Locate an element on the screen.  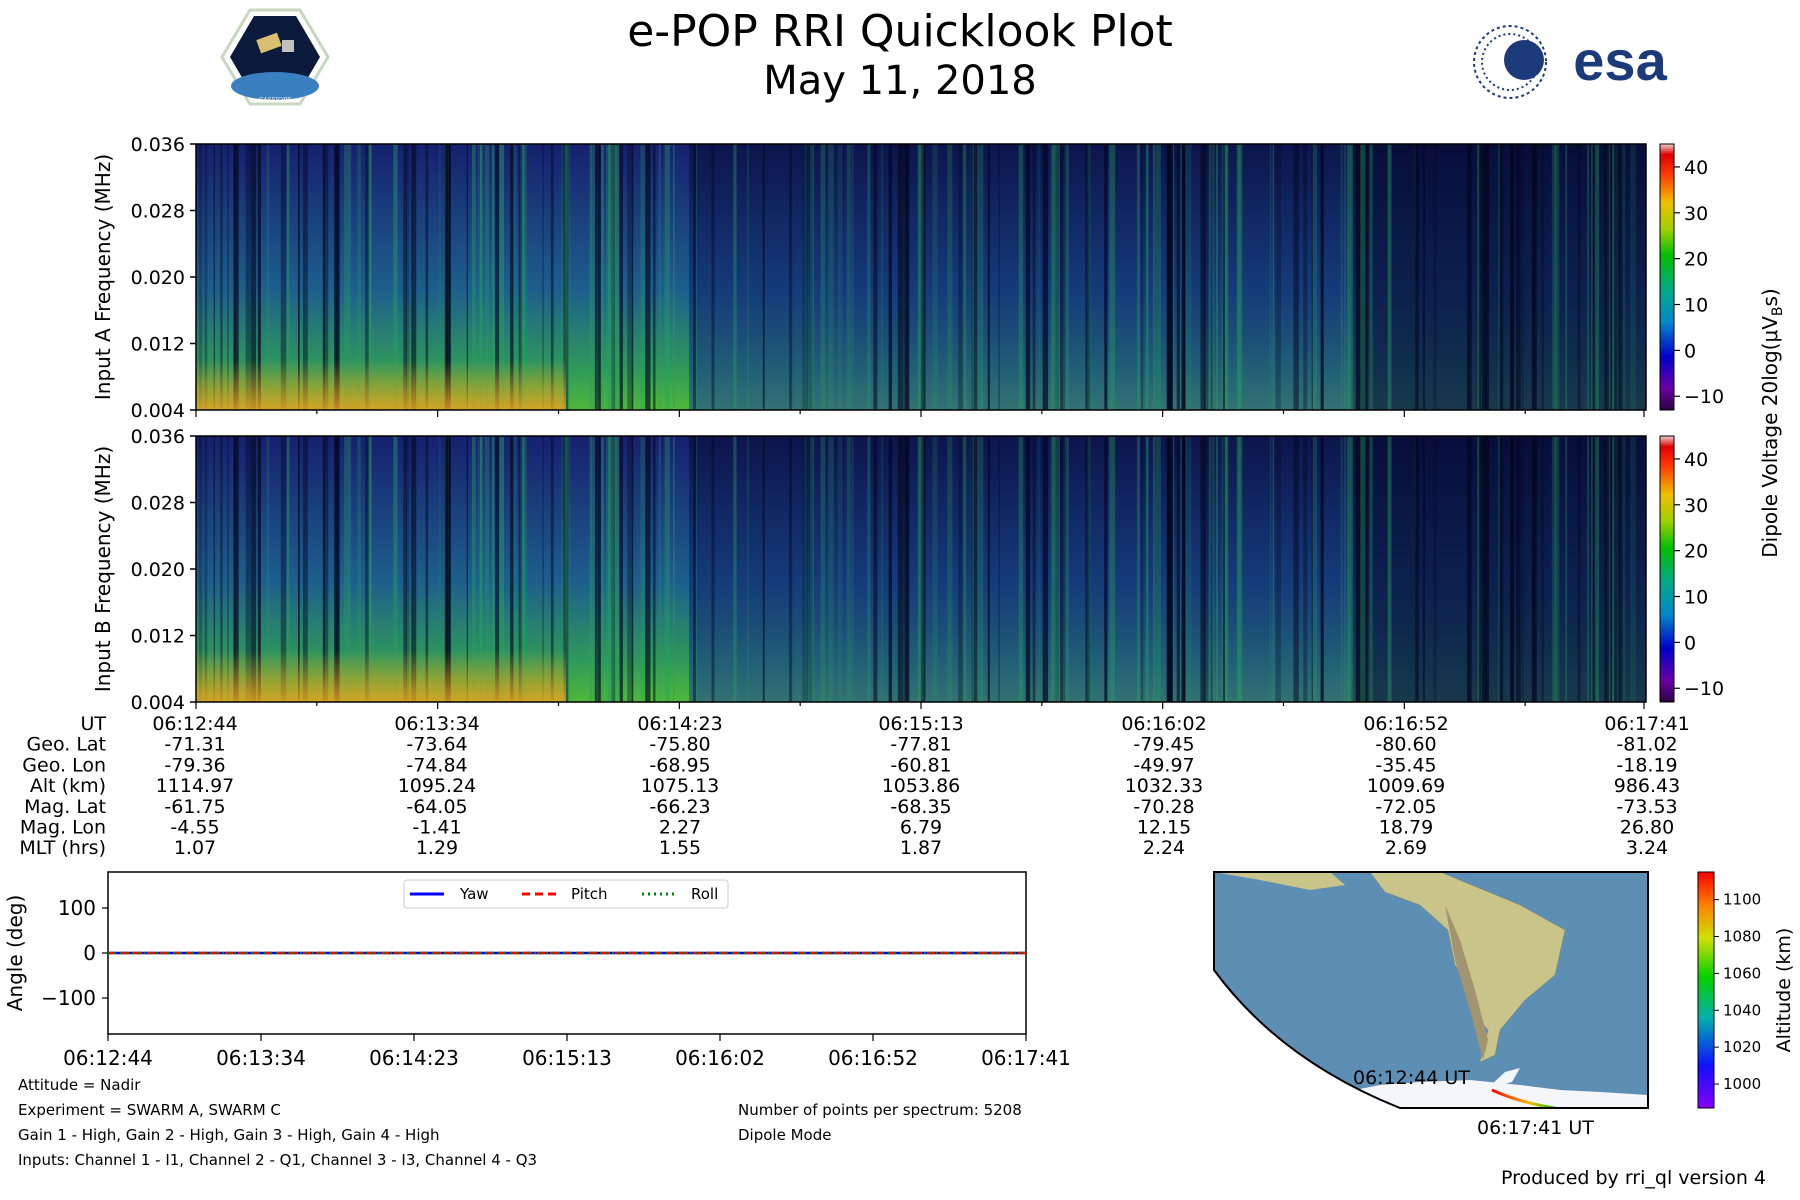
map-boundary is located at coordinates (1431, 990).